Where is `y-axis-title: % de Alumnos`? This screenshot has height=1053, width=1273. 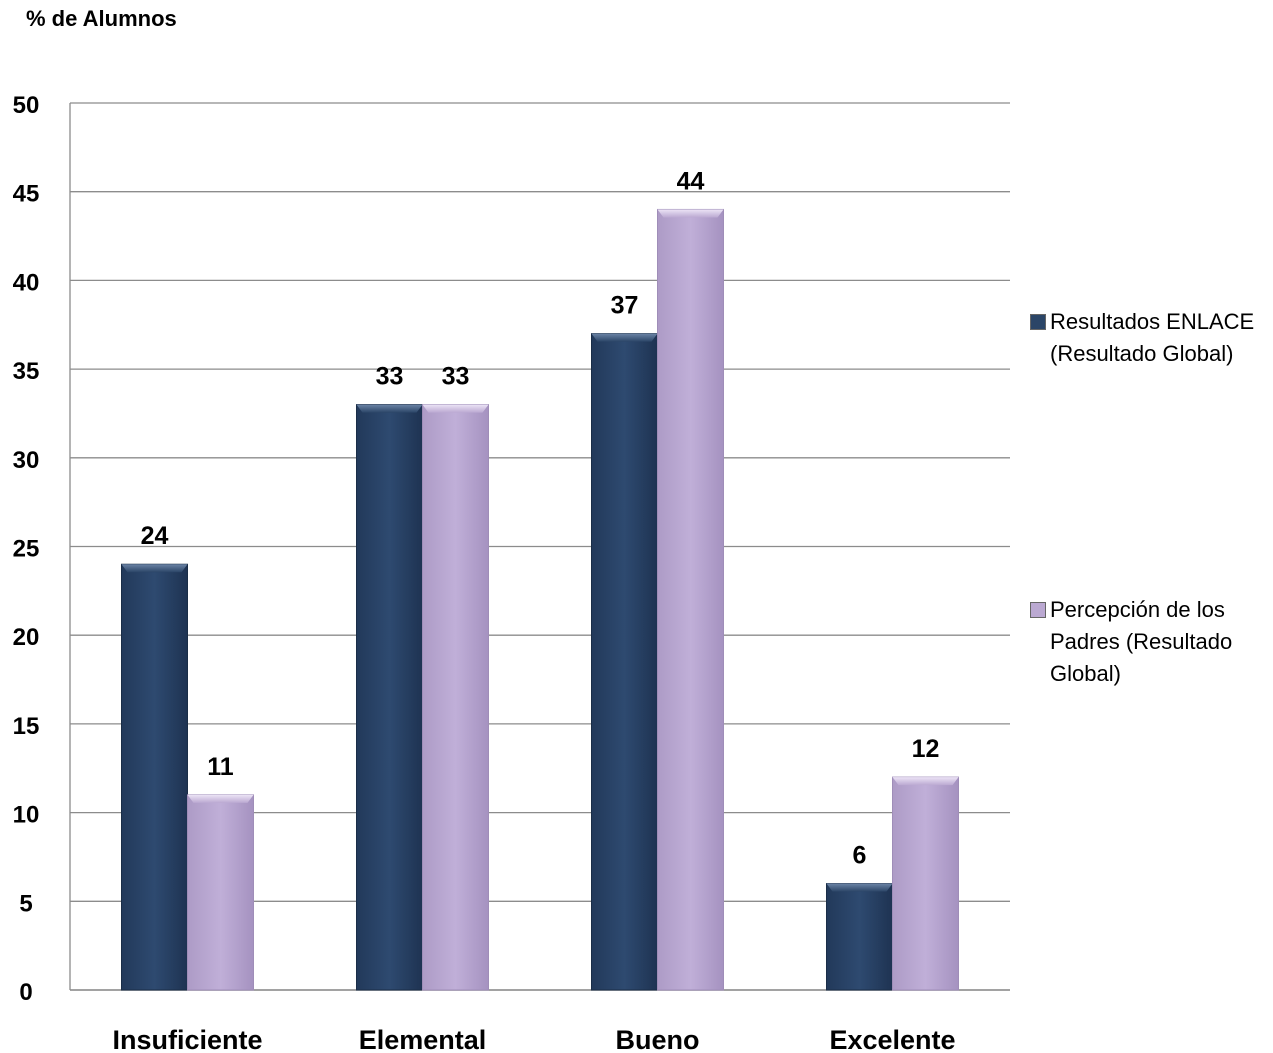
y-axis-title: % de Alumnos is located at coordinates (101, 18).